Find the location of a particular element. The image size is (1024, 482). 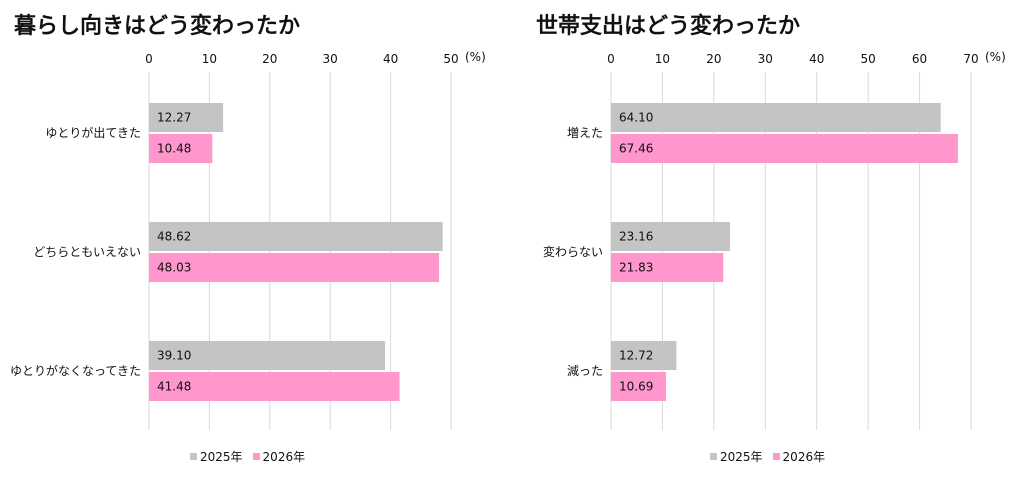

x-tick-label: 70 is located at coordinates (970, 59).